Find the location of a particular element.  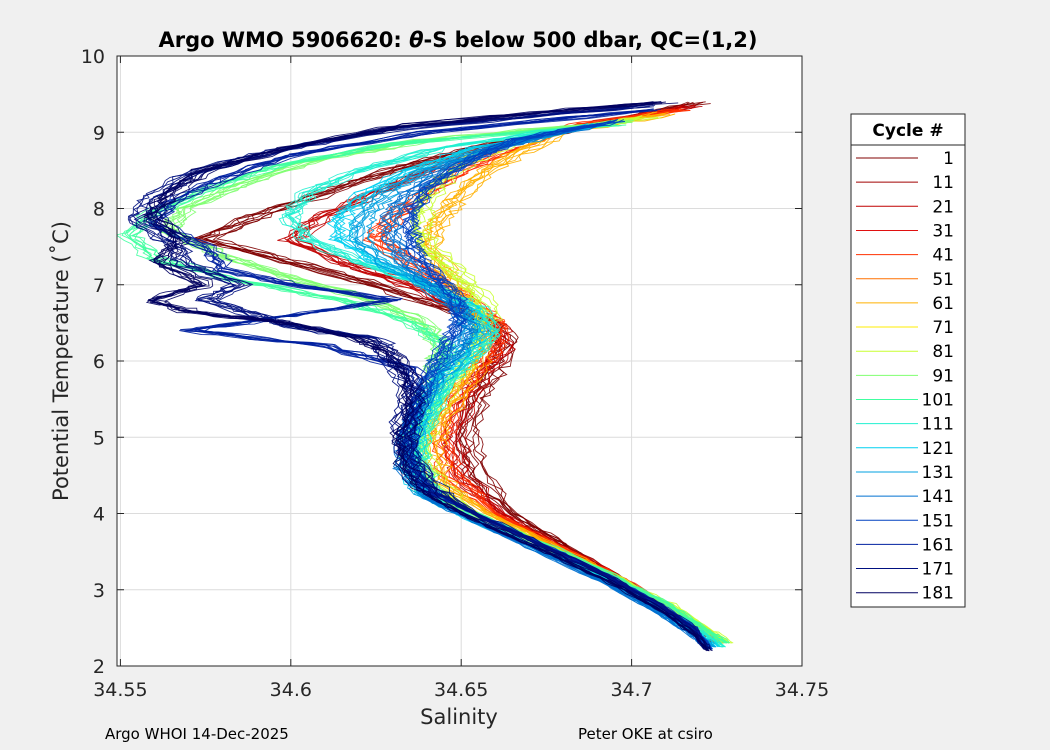

y-tick-label: 4 is located at coordinates (99, 515).